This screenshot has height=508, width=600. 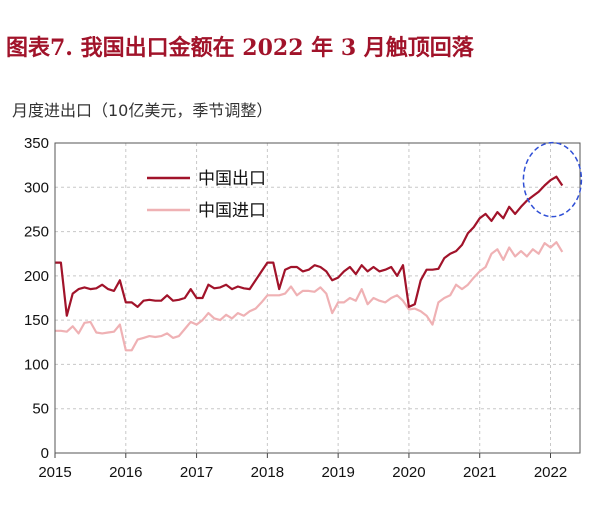 What do you see at coordinates (36, 364) in the screenshot?
I see `y-tick-label: 100` at bounding box center [36, 364].